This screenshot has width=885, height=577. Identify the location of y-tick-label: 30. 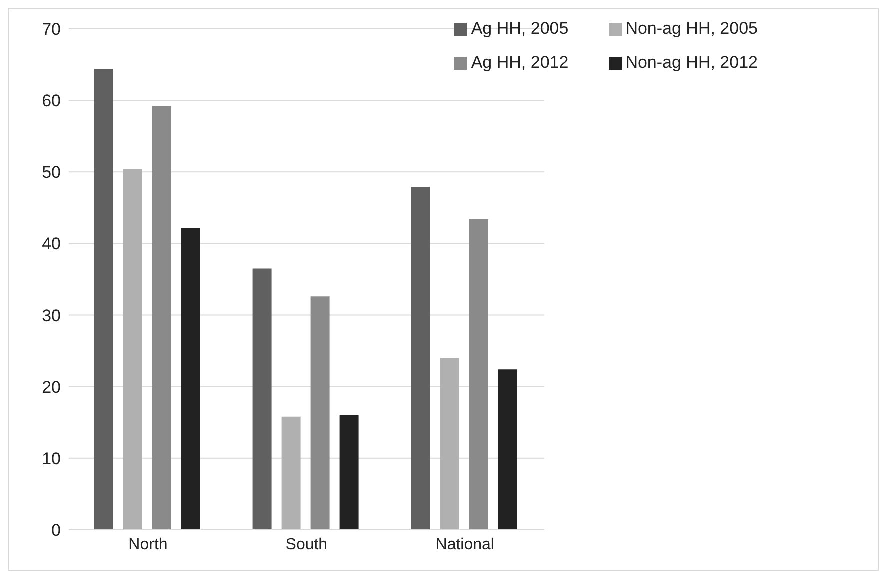
(51, 316).